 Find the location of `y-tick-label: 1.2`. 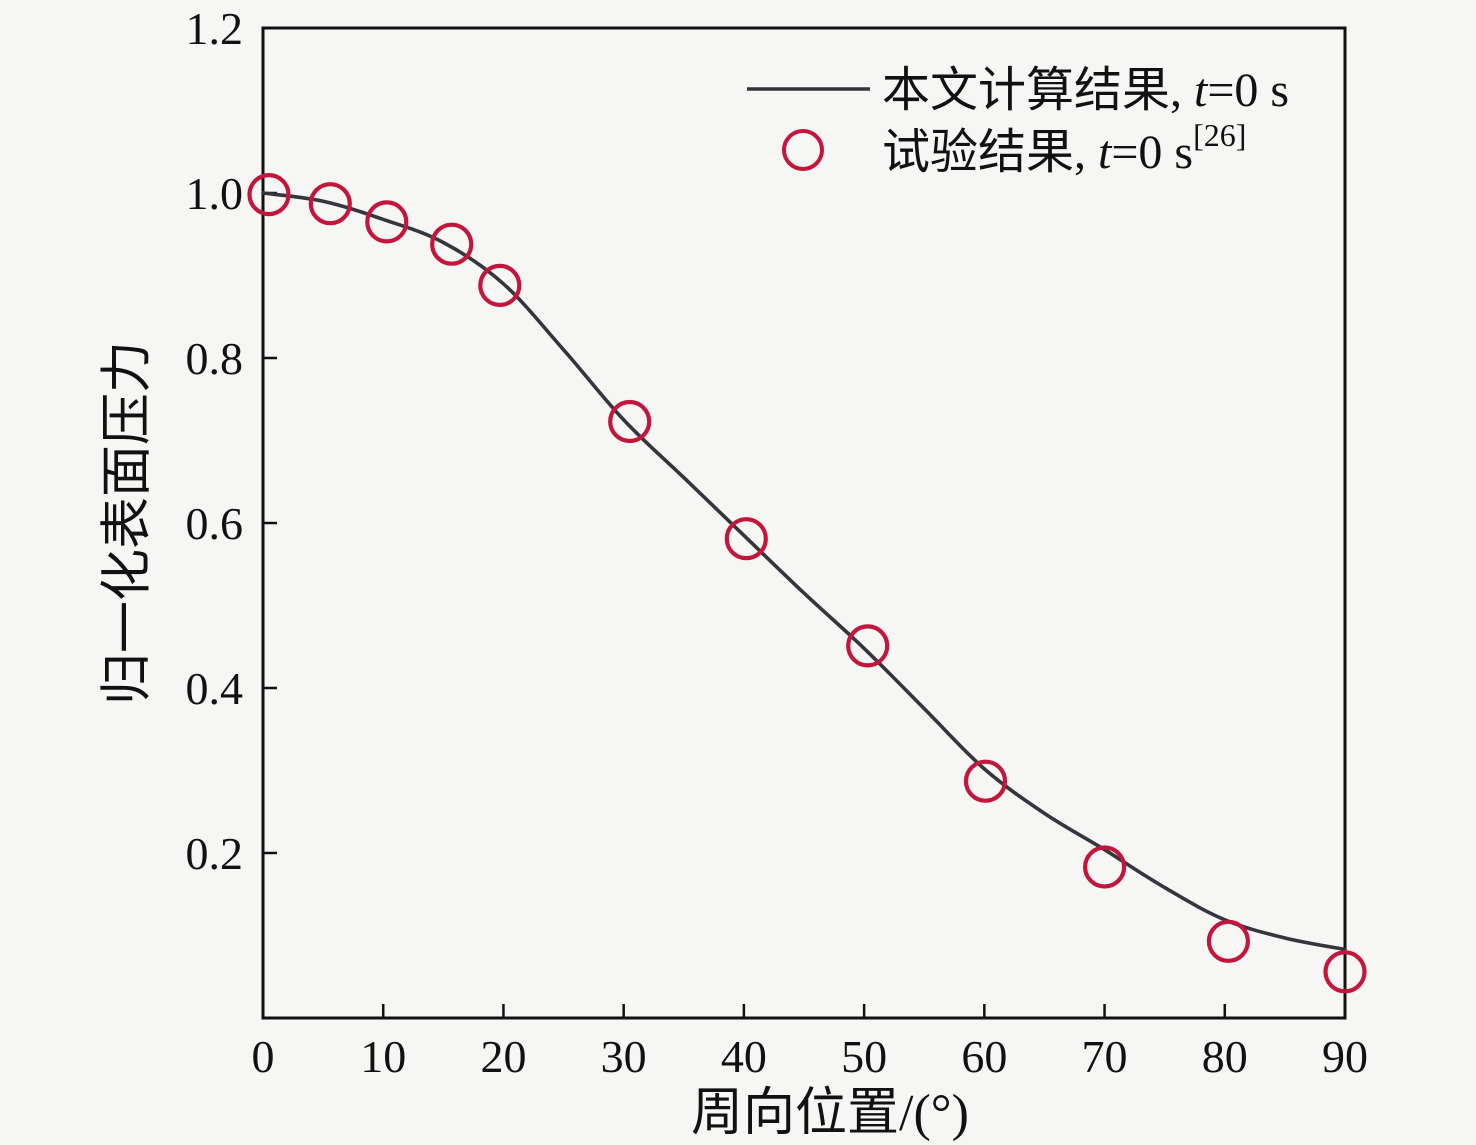

y-tick-label: 1.2 is located at coordinates (215, 28).